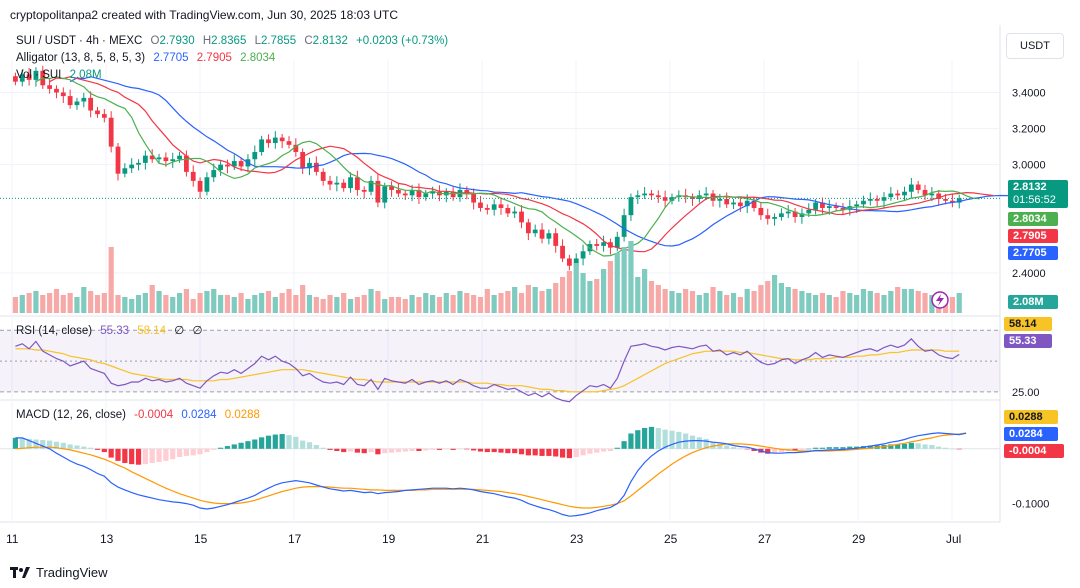 The image size is (1080, 588). What do you see at coordinates (487, 277) in the screenshot?
I see `volume-pane` at bounding box center [487, 277].